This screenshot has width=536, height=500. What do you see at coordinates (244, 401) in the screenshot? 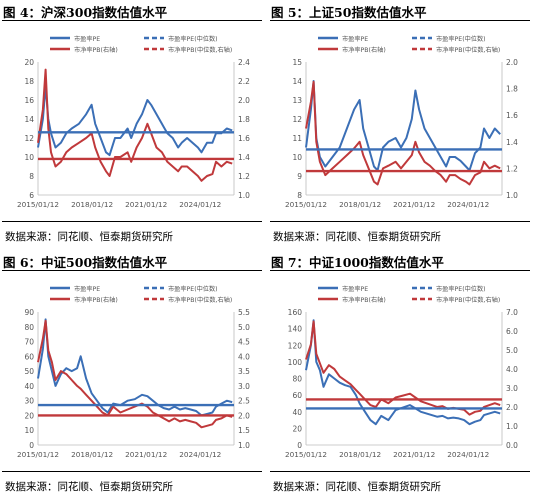
I see `y-right-tick-label: 2.5` at bounding box center [244, 401].